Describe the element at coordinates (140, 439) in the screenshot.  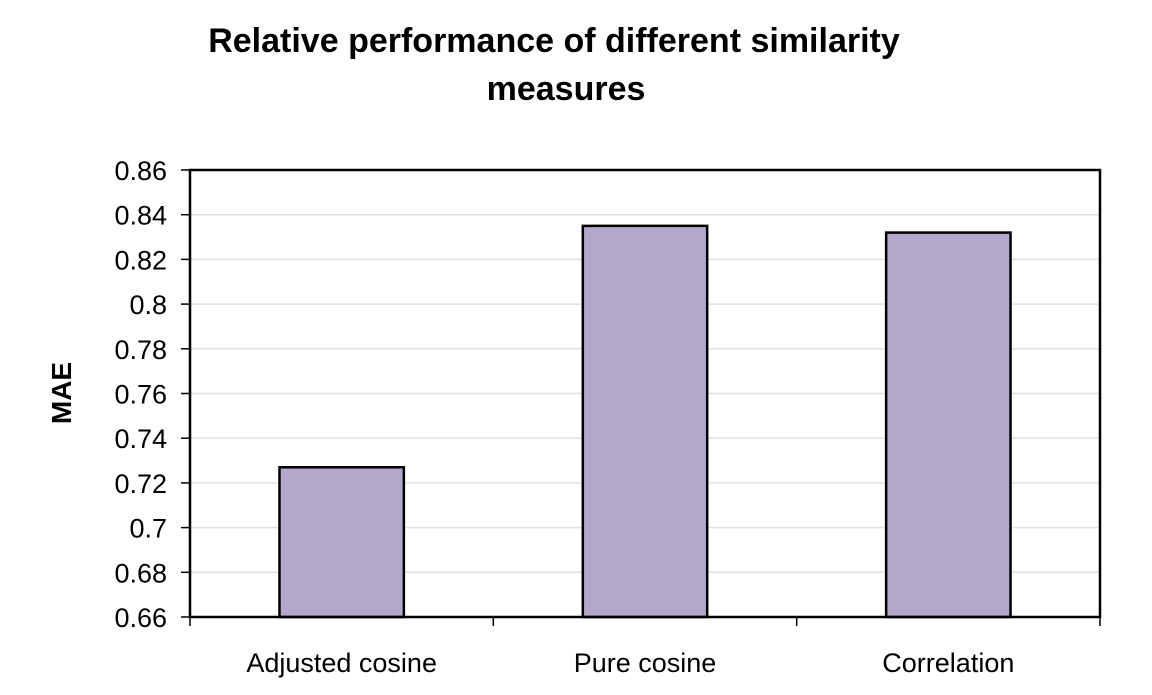
I see `y-tick-label: 0.74` at that location.